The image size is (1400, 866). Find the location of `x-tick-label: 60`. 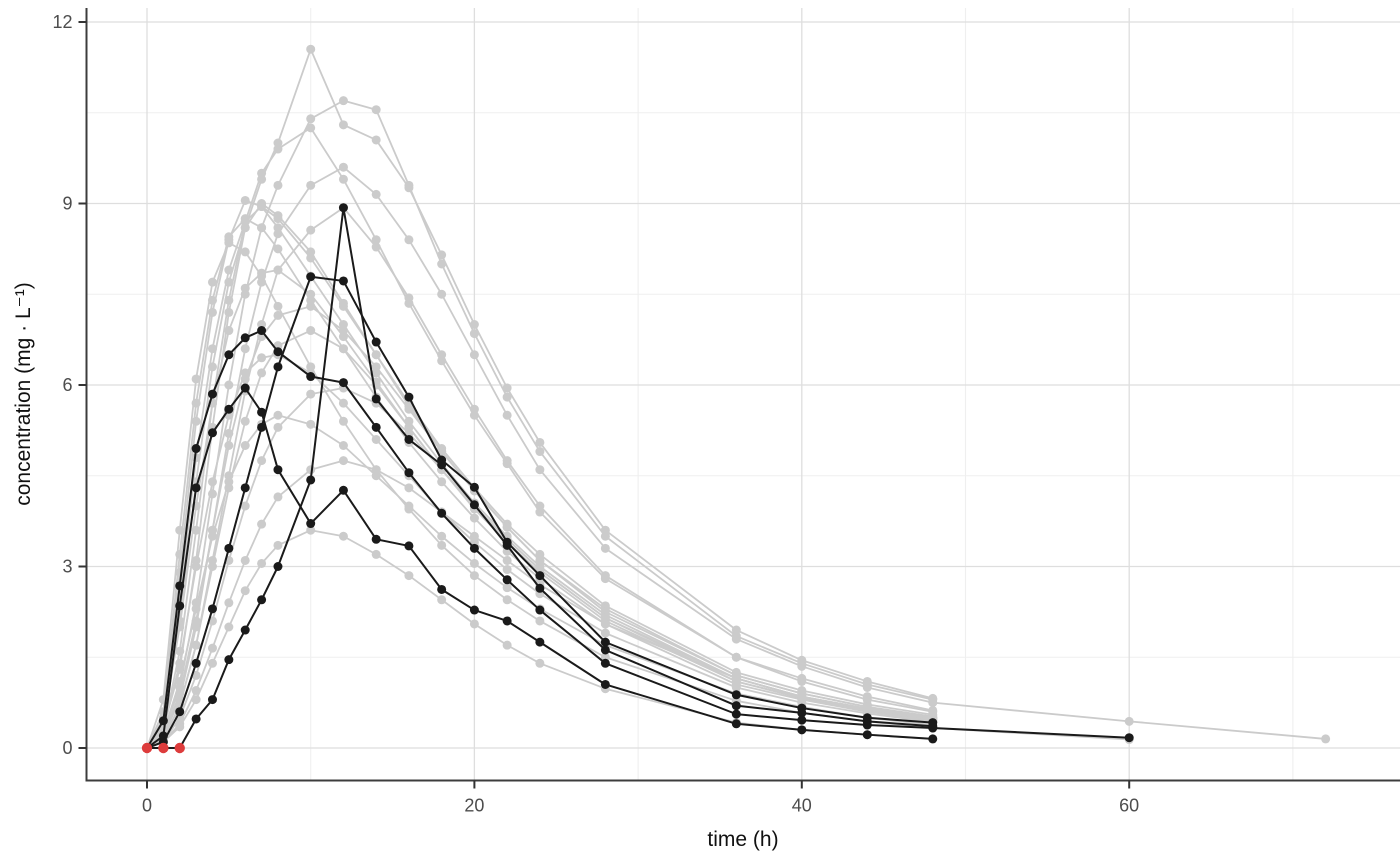

x-tick-label: 60 is located at coordinates (1129, 806).